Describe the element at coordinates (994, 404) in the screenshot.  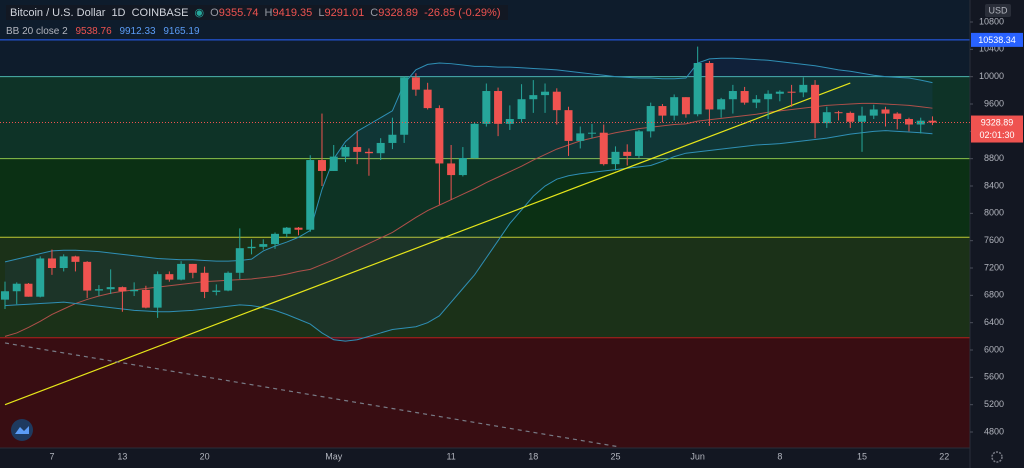
I see `y-tick-label: 5200` at that location.